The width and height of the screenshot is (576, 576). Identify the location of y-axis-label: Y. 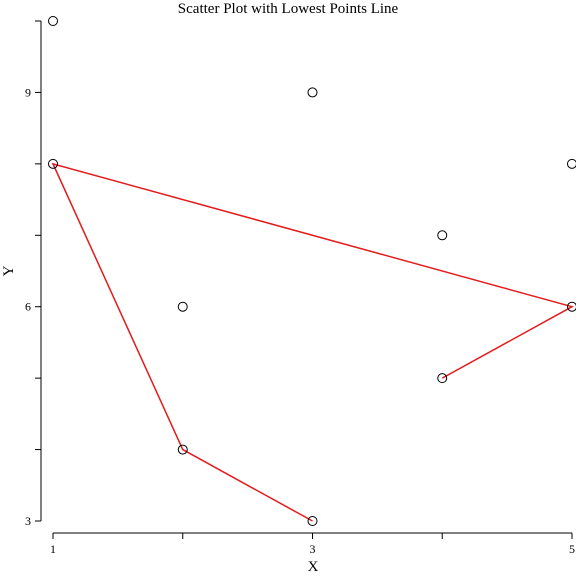
(9, 270).